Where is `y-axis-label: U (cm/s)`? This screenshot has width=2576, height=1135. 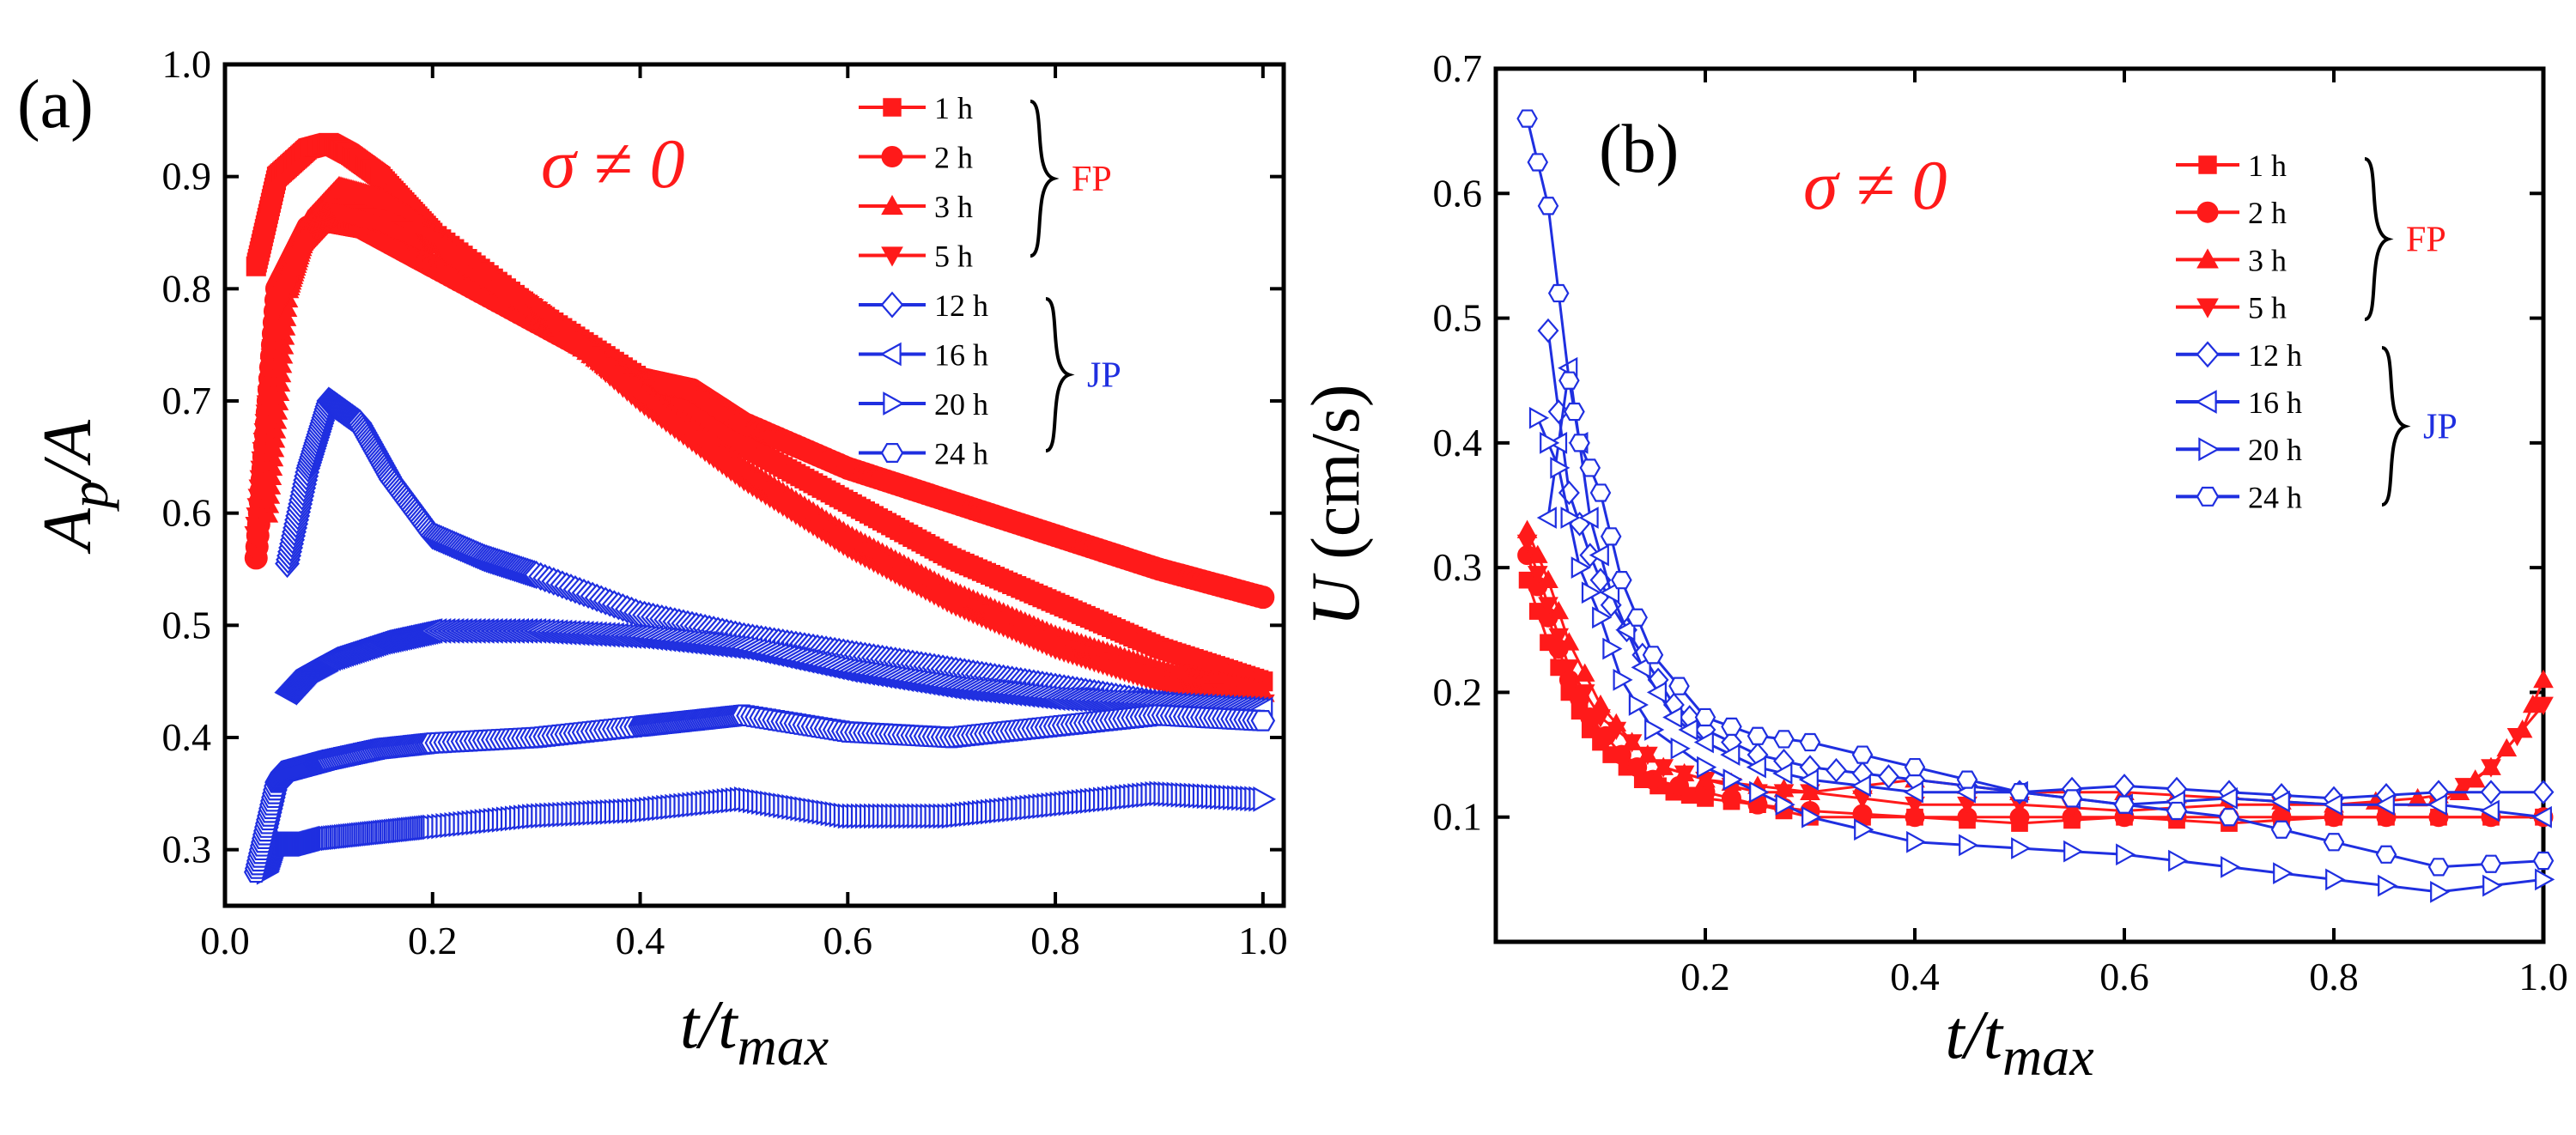
y-axis-label: U (cm/s) is located at coordinates (1336, 505).